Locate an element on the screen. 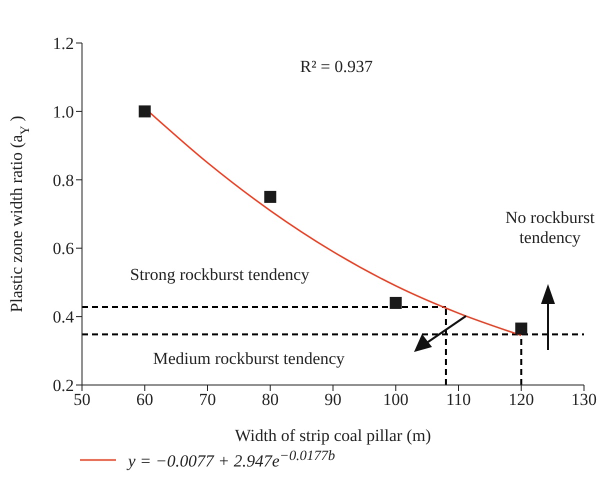  x-tick-label: 130 is located at coordinates (584, 400).